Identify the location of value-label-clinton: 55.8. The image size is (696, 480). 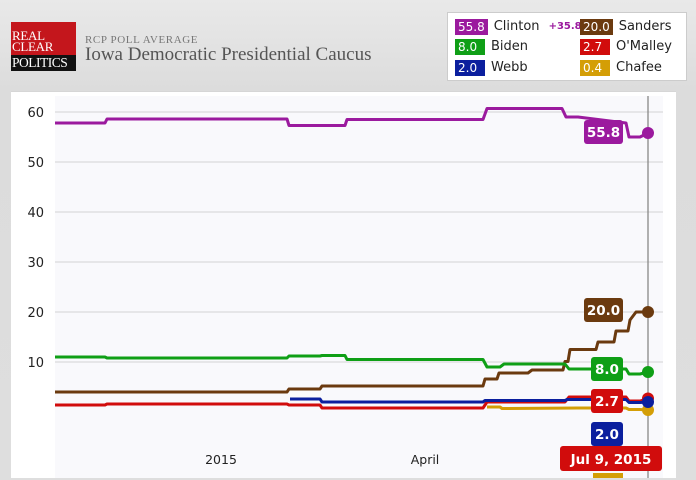
(603, 132).